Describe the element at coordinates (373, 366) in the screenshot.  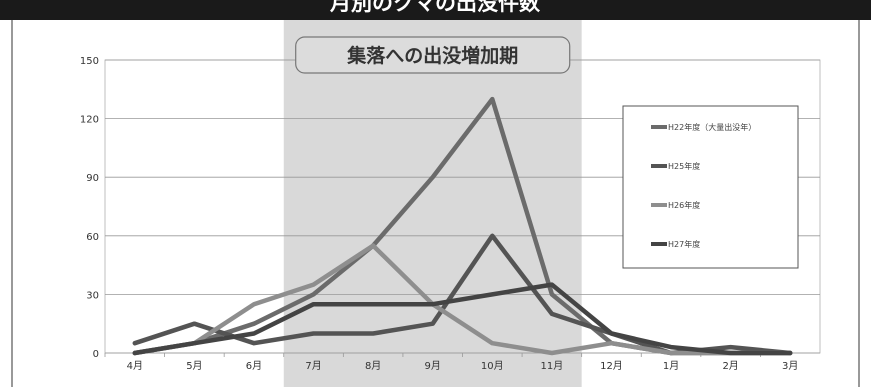
I see `x-tick-label: 8月` at that location.